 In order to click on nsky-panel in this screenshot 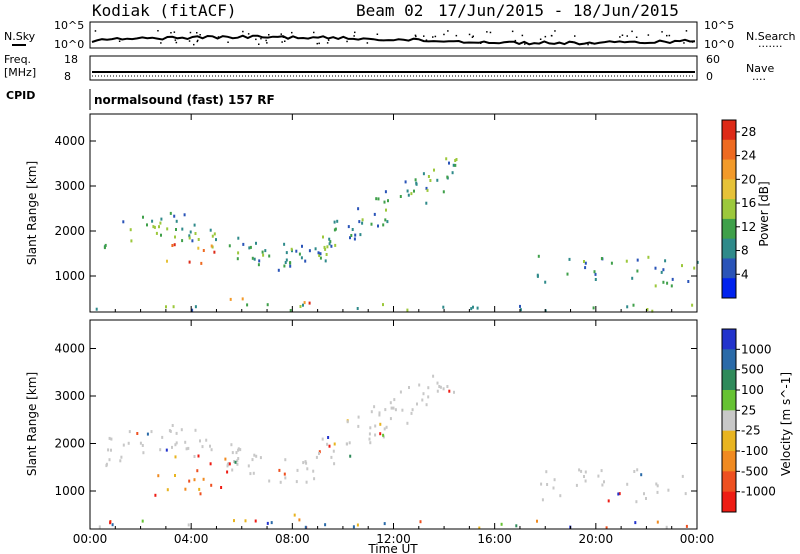, I will do `click(393, 35)`.